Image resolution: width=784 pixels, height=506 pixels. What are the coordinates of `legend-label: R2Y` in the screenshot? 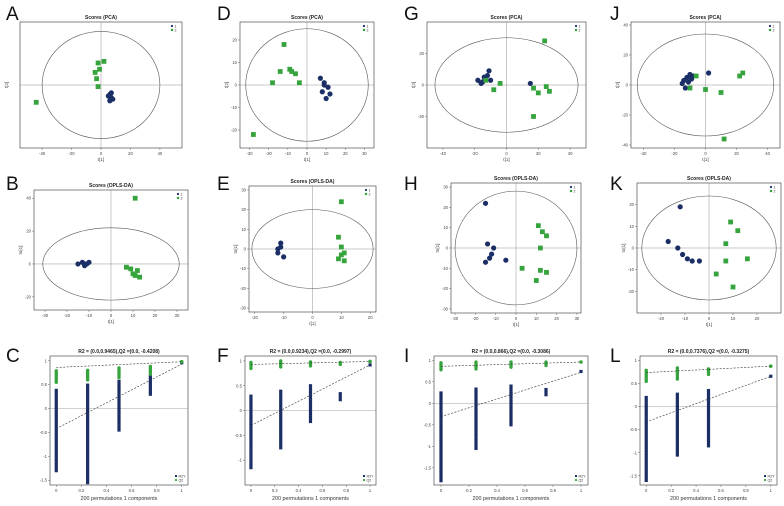 It's located at (183, 476).